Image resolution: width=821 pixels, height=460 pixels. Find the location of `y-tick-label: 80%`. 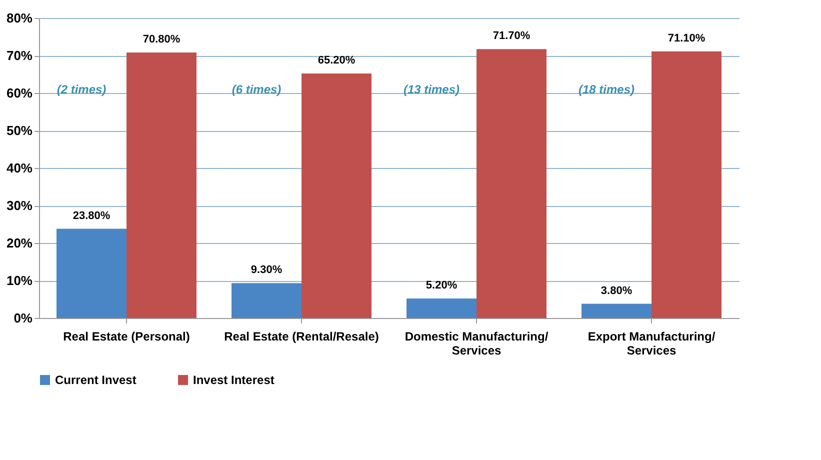

y-tick-label: 80% is located at coordinates (19, 18).